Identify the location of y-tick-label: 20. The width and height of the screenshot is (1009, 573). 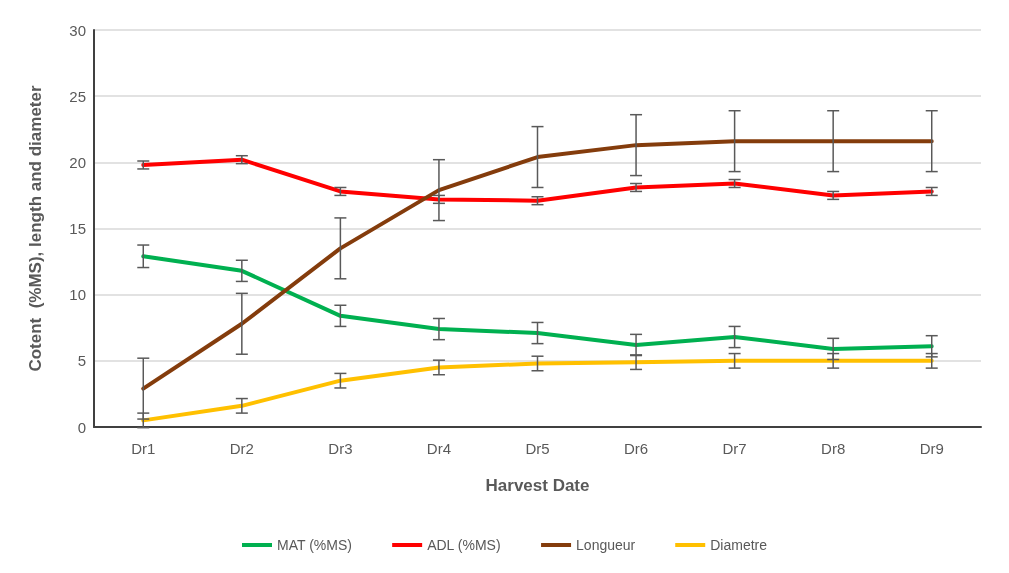
(77, 162).